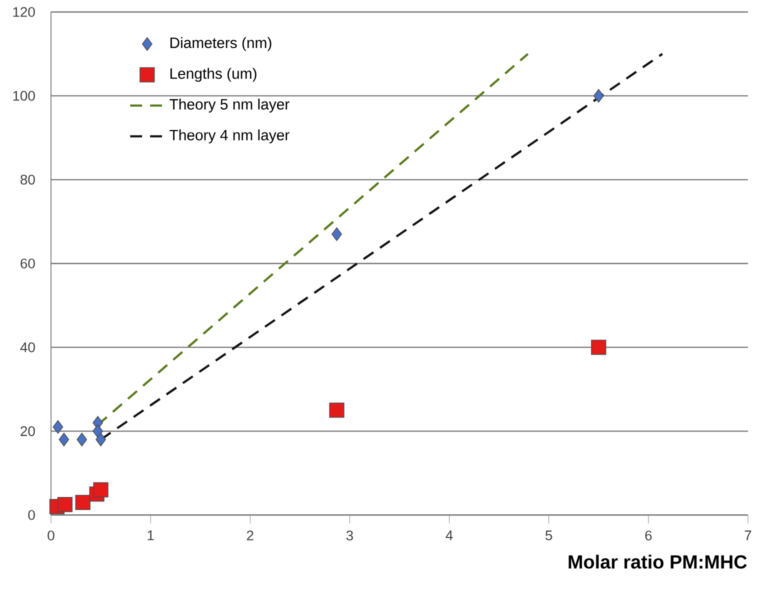 Image resolution: width=767 pixels, height=594 pixels. What do you see at coordinates (27, 431) in the screenshot?
I see `y-tick-label: 20` at bounding box center [27, 431].